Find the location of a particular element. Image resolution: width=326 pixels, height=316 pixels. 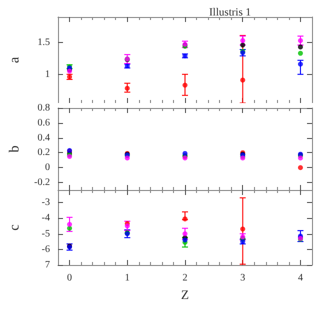

y-tick-label: 7 is located at coordinates (47, 265).